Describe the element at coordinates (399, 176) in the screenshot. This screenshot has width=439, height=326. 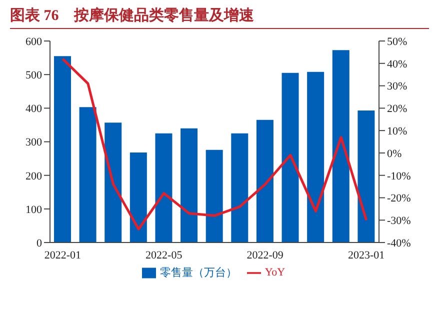
I see `y2-tick-label: -10%` at that location.